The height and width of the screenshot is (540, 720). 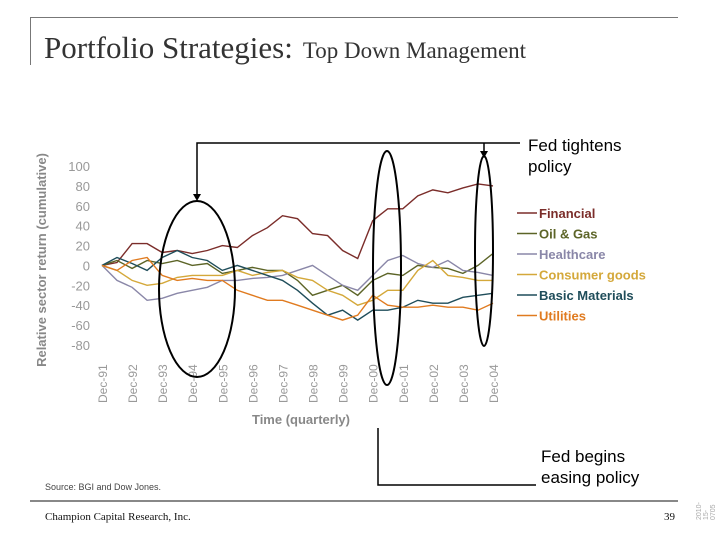 What do you see at coordinates (314, 383) in the screenshot?
I see `x-tick-label: Dec-98` at bounding box center [314, 383].